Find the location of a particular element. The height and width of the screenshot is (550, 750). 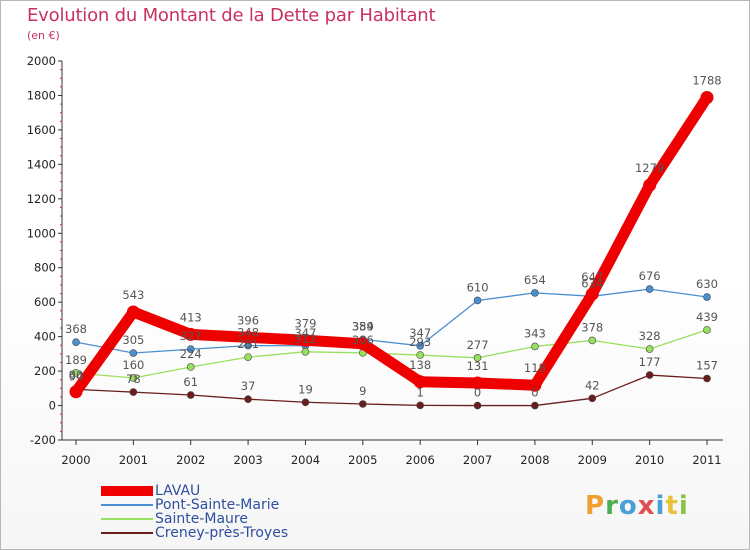

data-label: 384 is located at coordinates (363, 326).